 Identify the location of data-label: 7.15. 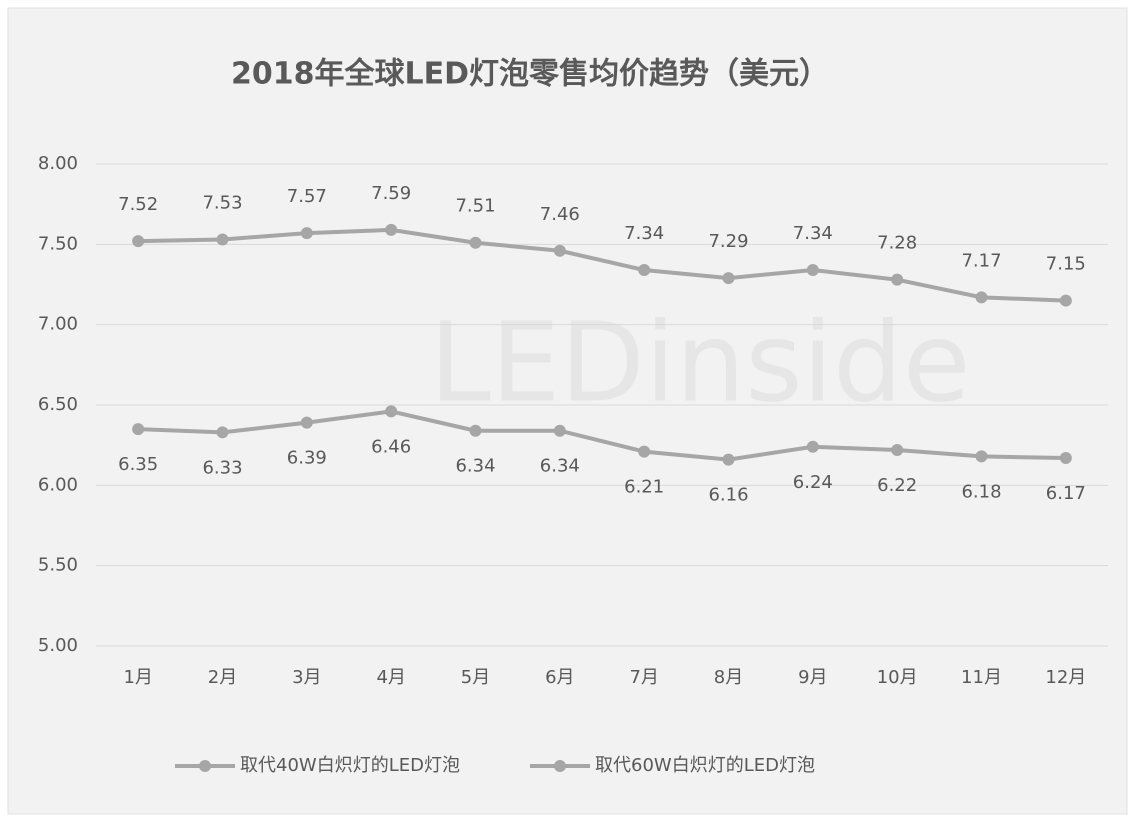
(1066, 264).